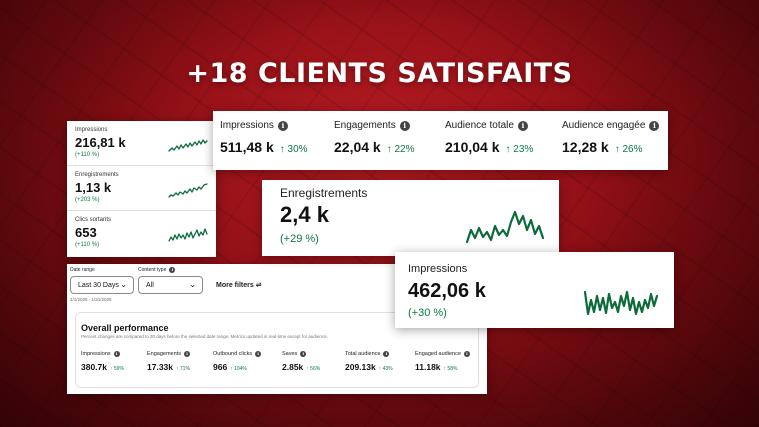 This screenshot has height=427, width=759. I want to click on date-range-select: Last 30 Days ⌄, so click(102, 285).